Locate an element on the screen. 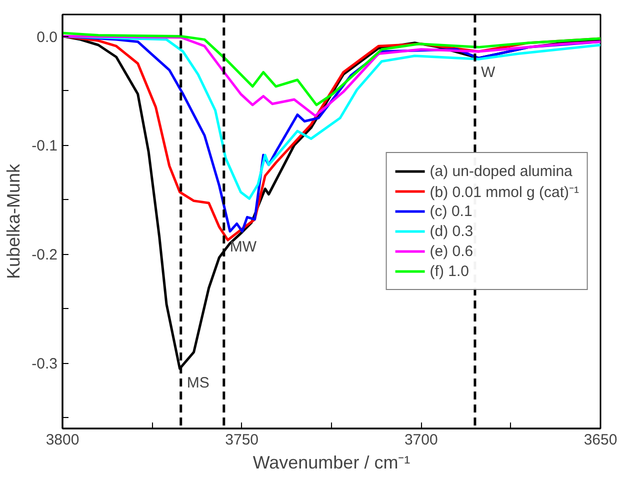  legend-label: (f) 1.0 is located at coordinates (449, 271).